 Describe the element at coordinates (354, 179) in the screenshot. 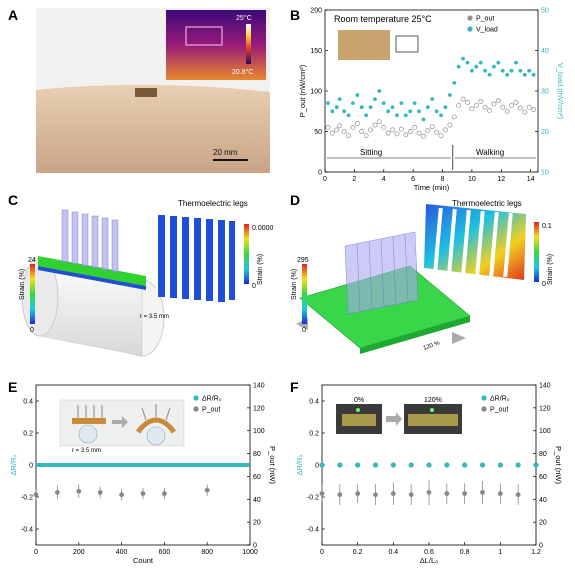

I see `x-tick-label: 2` at that location.